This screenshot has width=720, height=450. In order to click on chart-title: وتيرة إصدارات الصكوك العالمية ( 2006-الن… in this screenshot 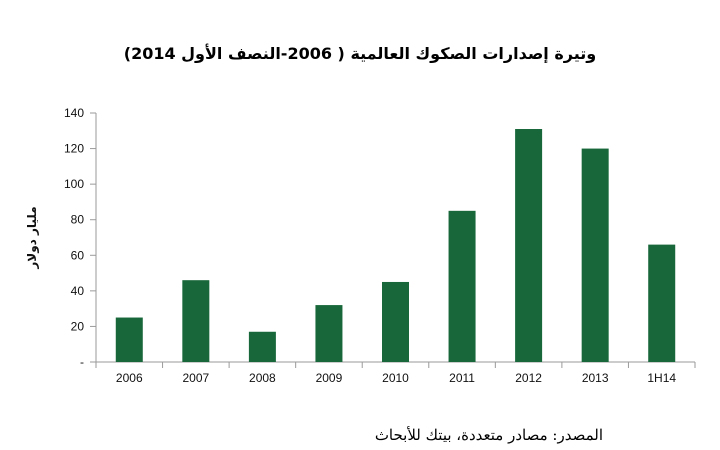, I will do `click(360, 53)`.